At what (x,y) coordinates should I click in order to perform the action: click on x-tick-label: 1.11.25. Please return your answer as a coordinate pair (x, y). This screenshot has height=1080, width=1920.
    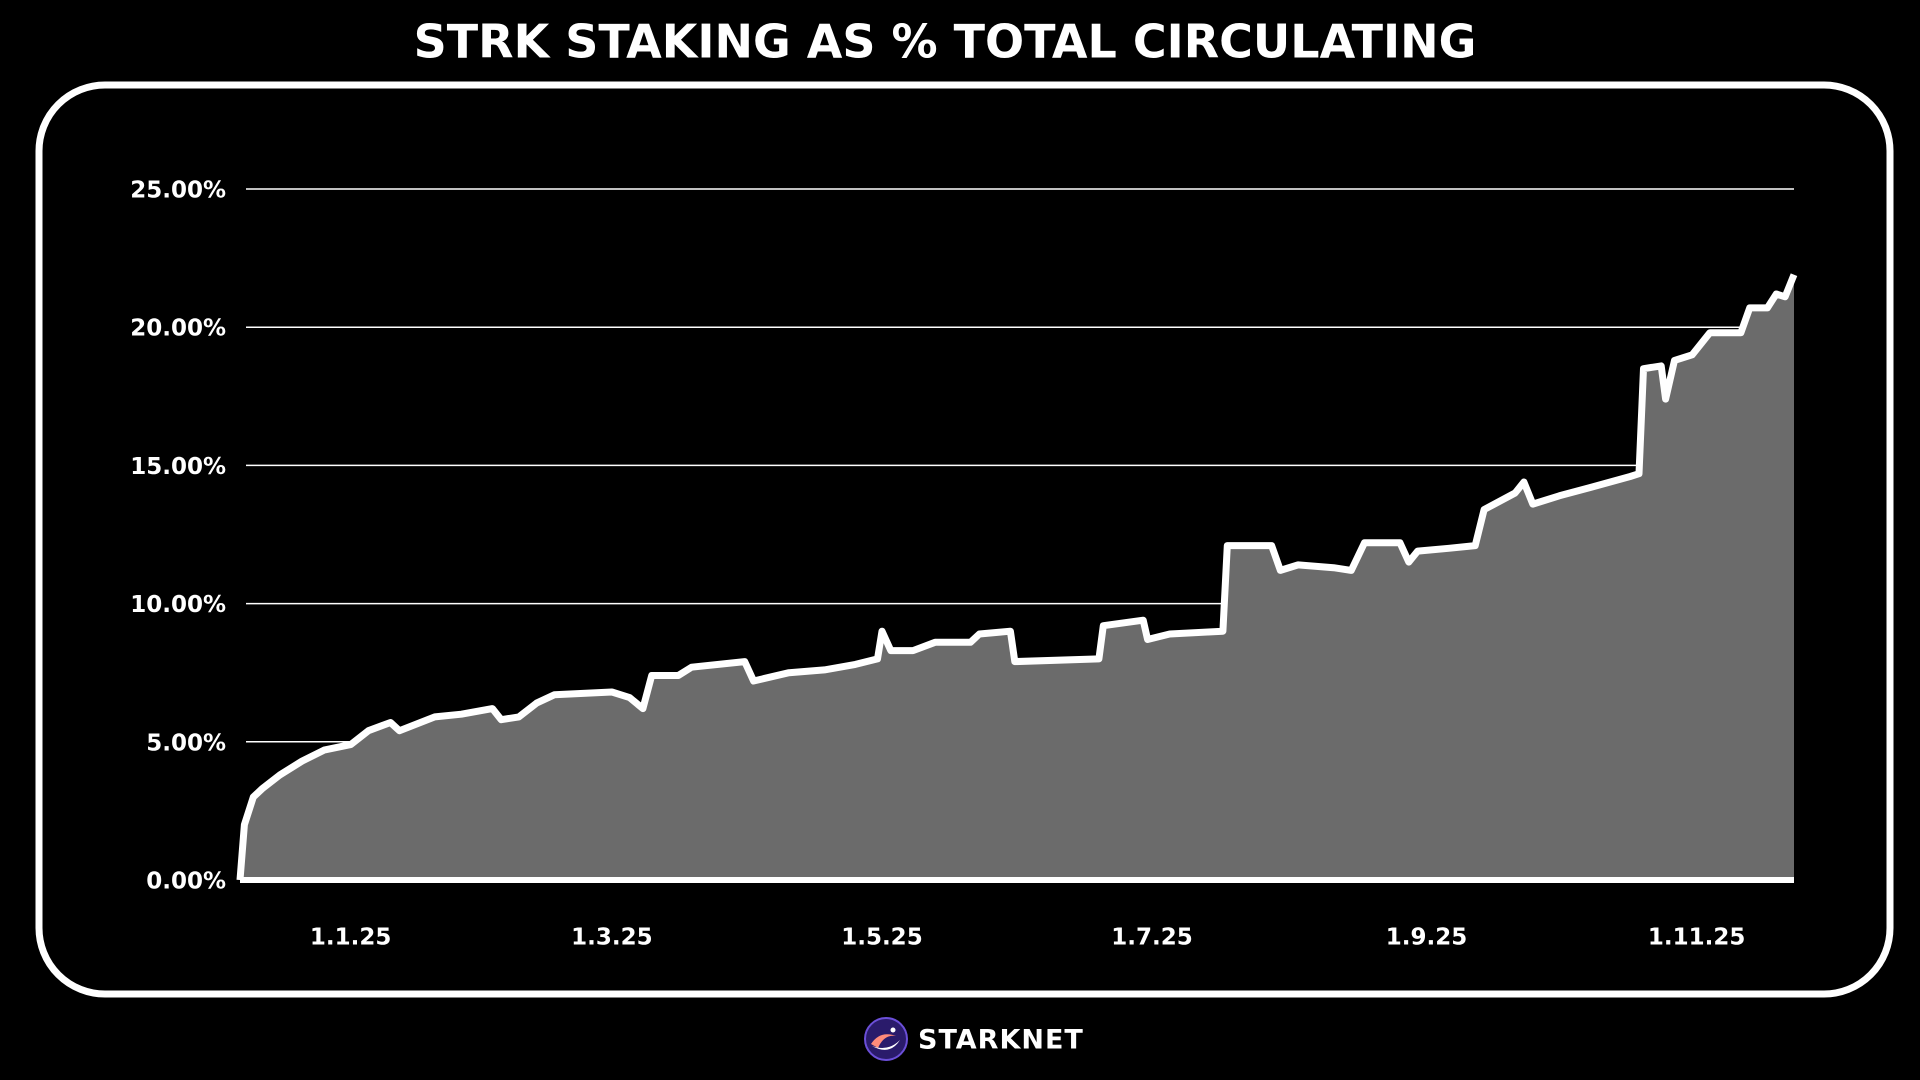
    Looking at the image, I should click on (1697, 938).